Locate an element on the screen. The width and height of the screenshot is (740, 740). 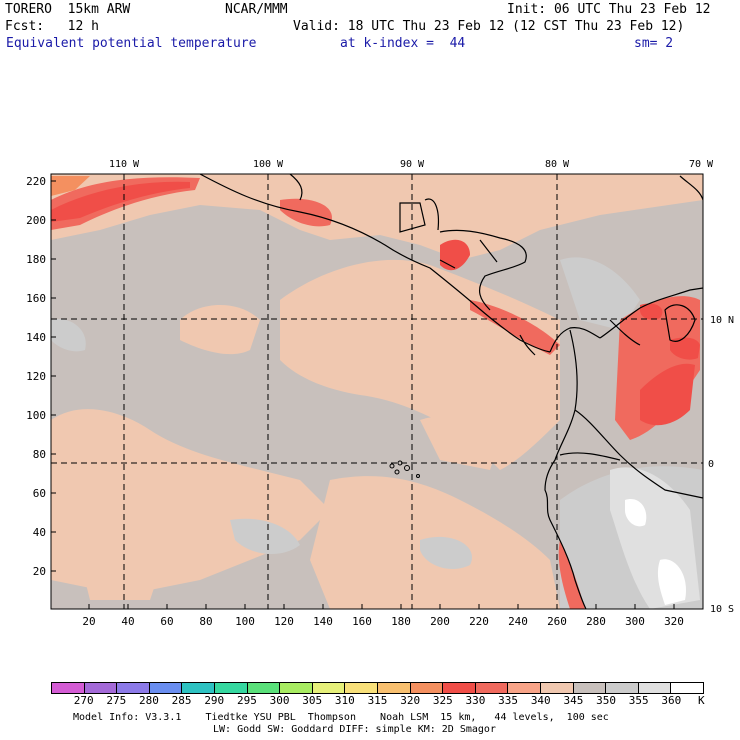
colorbar-label: 330 is located at coordinates (475, 700).